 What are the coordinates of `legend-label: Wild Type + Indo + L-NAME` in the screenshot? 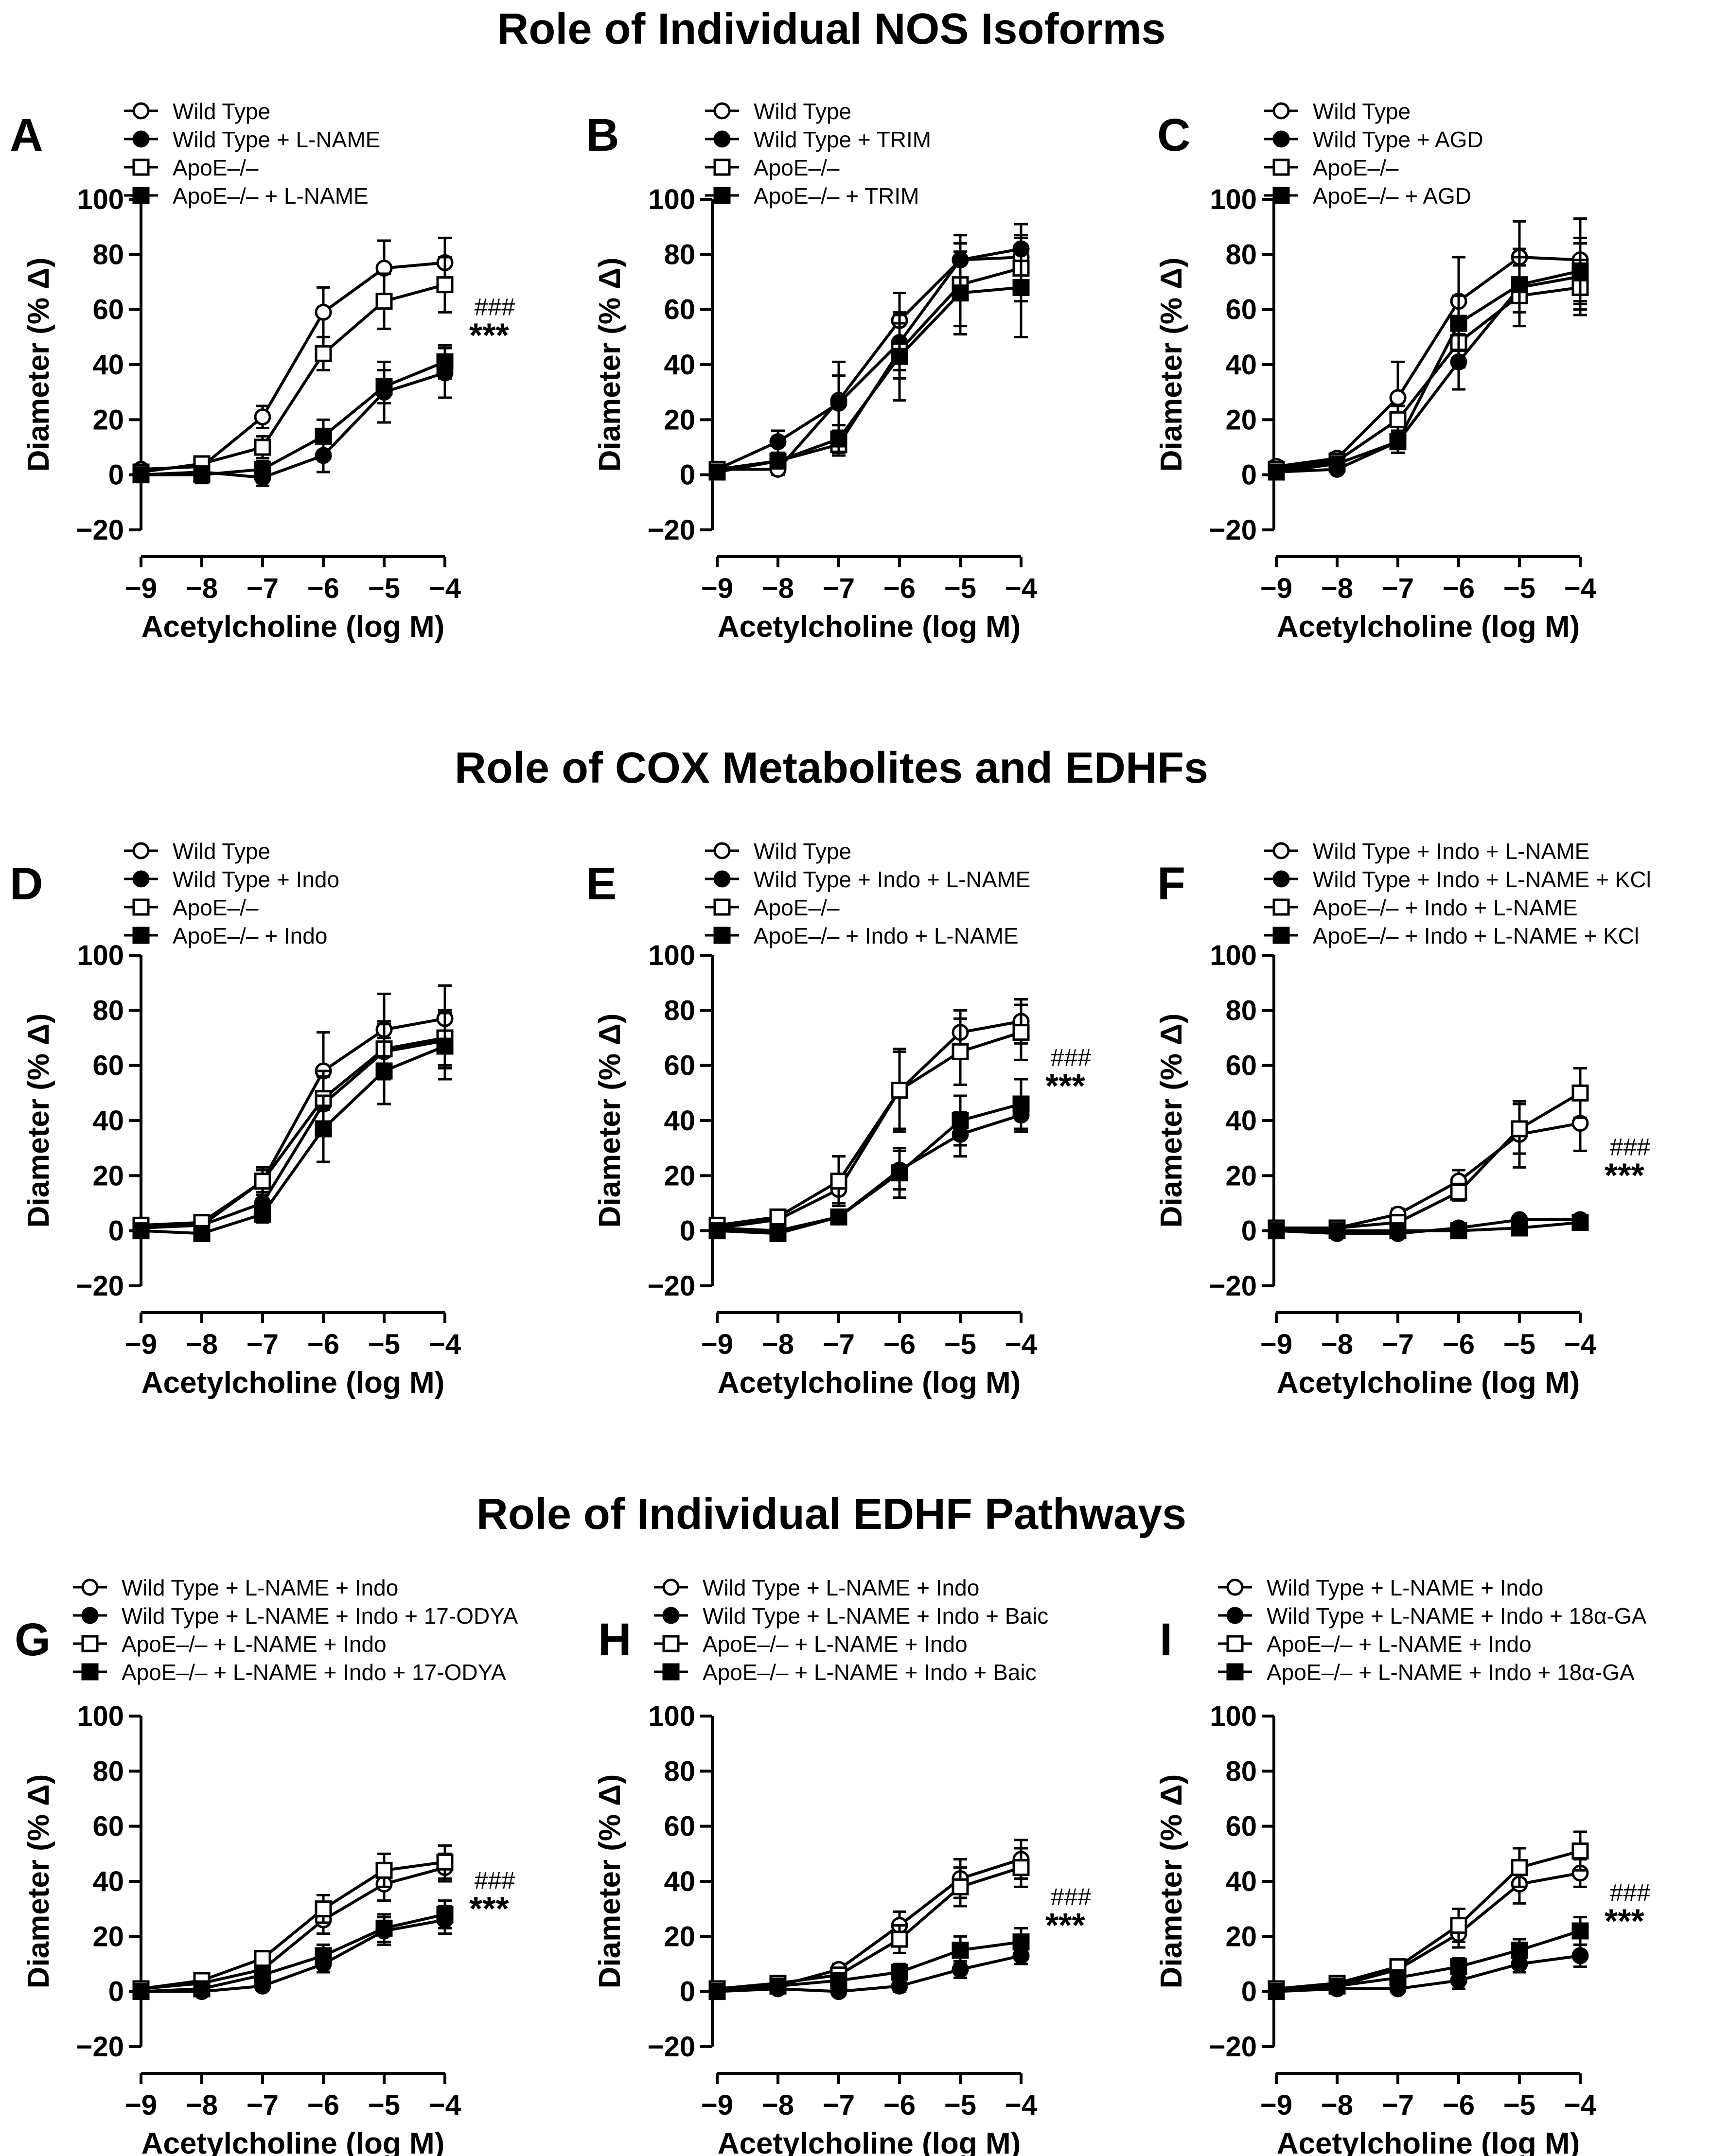 It's located at (892, 880).